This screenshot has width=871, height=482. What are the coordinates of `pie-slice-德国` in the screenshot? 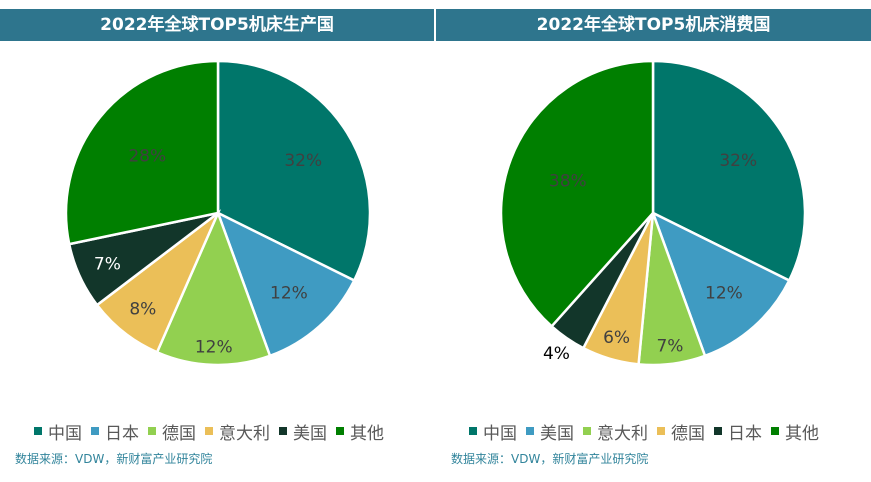 It's located at (213, 288).